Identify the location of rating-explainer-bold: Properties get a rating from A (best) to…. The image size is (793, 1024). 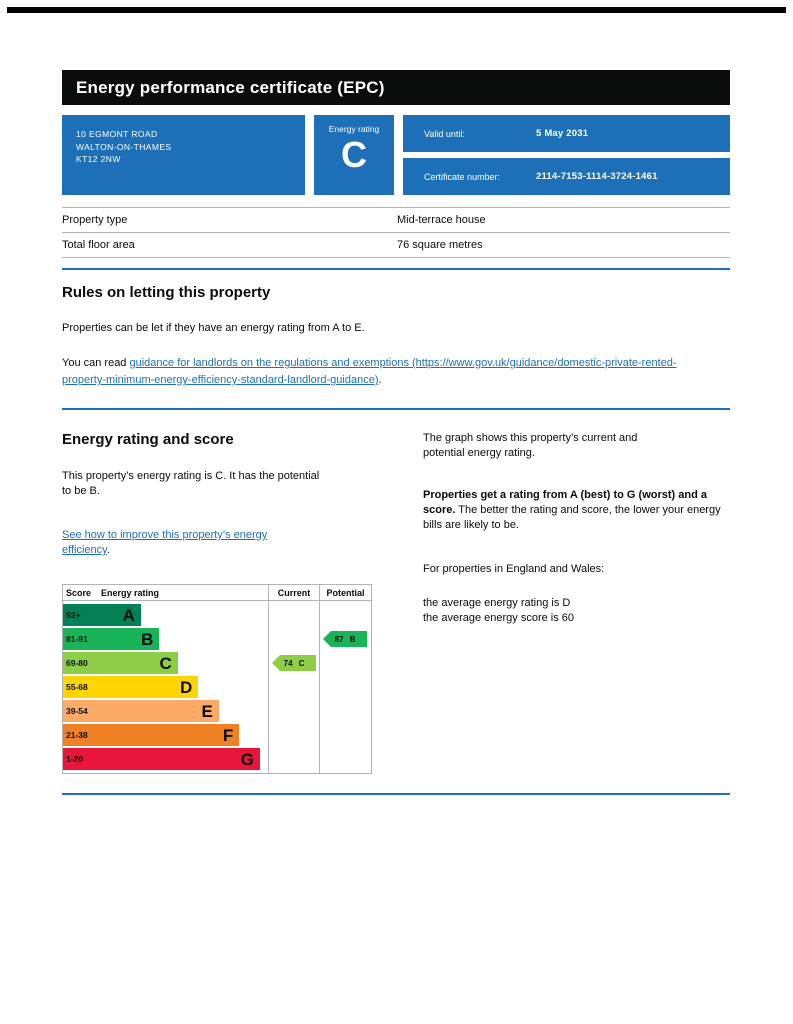
(565, 502).